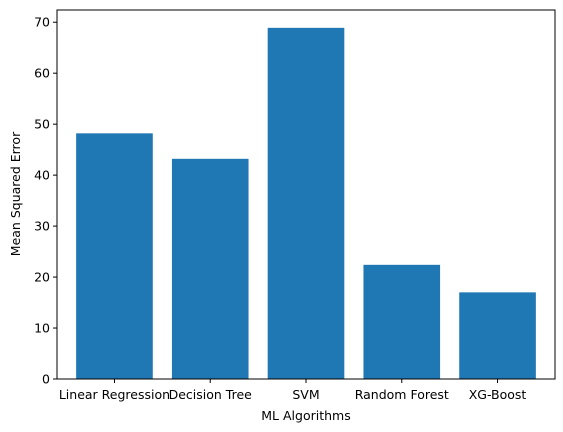 This screenshot has width=563, height=432. Describe the element at coordinates (402, 394) in the screenshot. I see `x-tick-label: Random Forest` at that location.